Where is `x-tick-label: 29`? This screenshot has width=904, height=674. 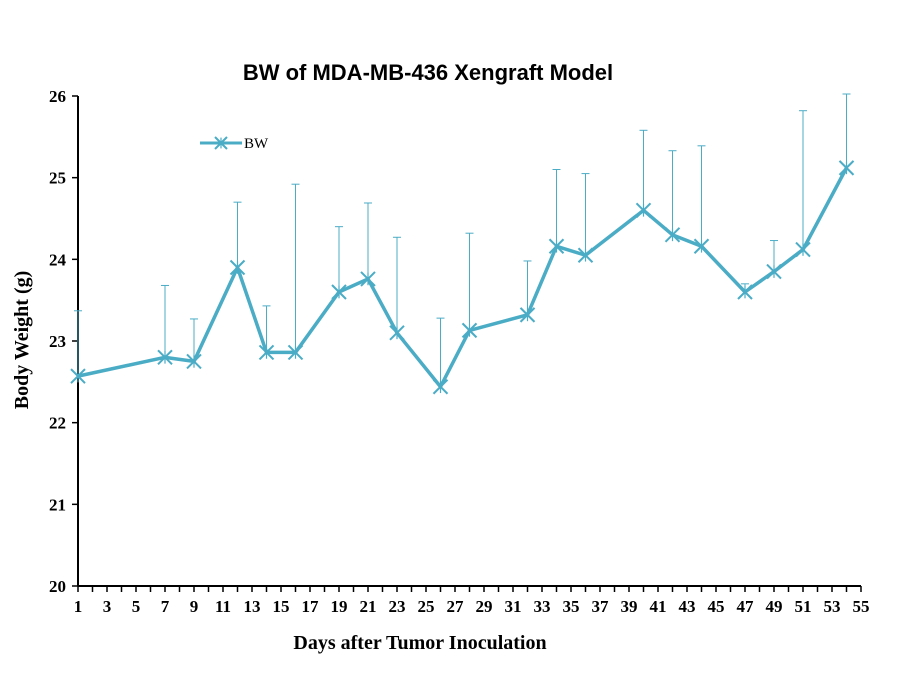 x-tick-label: 29 is located at coordinates (484, 606).